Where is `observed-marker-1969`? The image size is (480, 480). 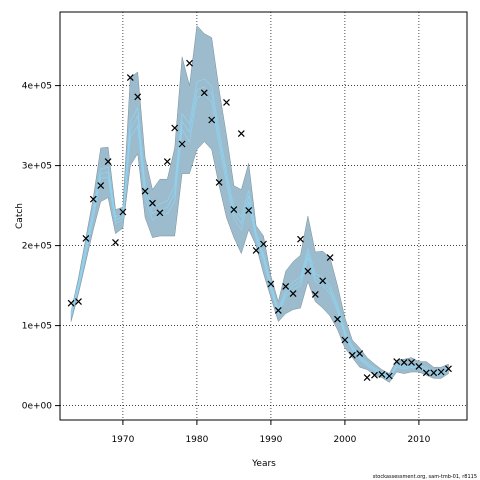
observed-marker-1969 is located at coordinates (115, 242).